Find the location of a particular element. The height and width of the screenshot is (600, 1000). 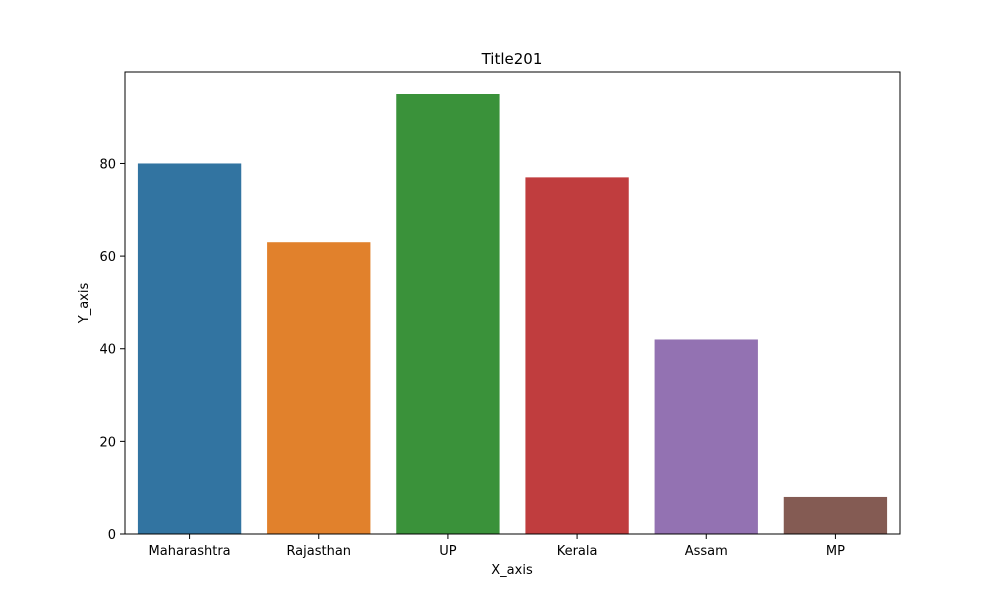

bar-up is located at coordinates (448, 314).